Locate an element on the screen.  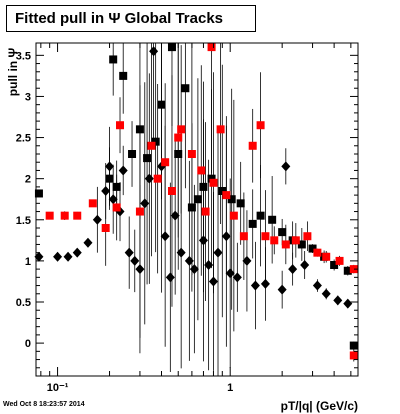
y-tick-label: 0.5 is located at coordinates (23, 303).